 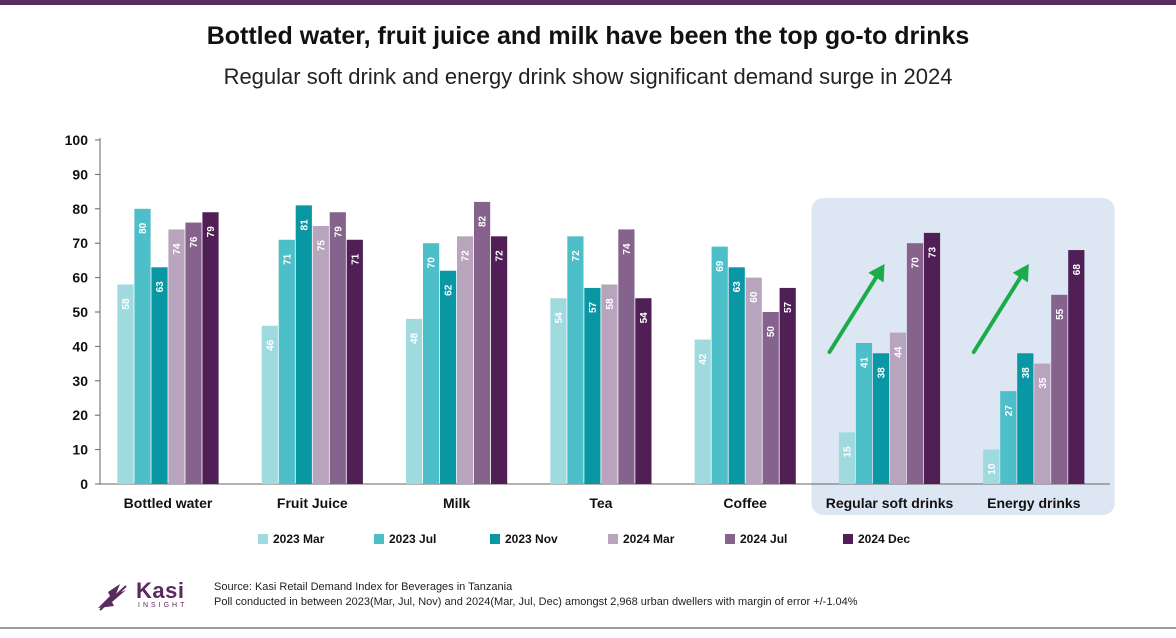 I want to click on data-label: 41, so click(x=865, y=363).